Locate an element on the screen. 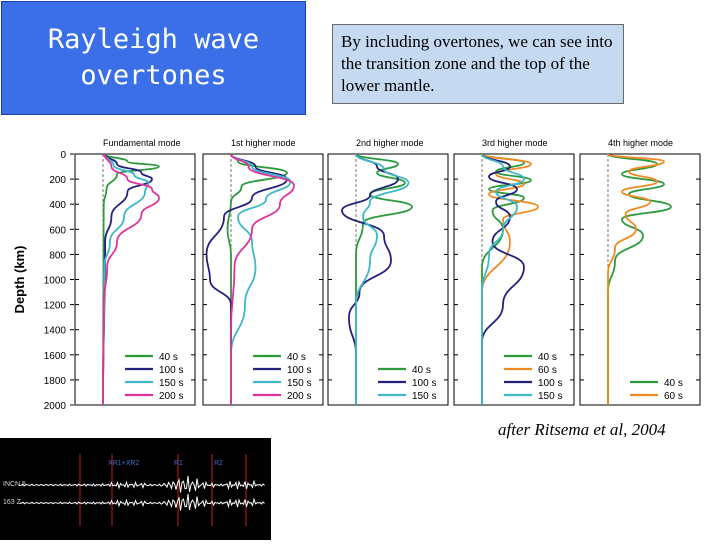 The image size is (720, 545). station-label-1: INCN 5 is located at coordinates (14, 484).